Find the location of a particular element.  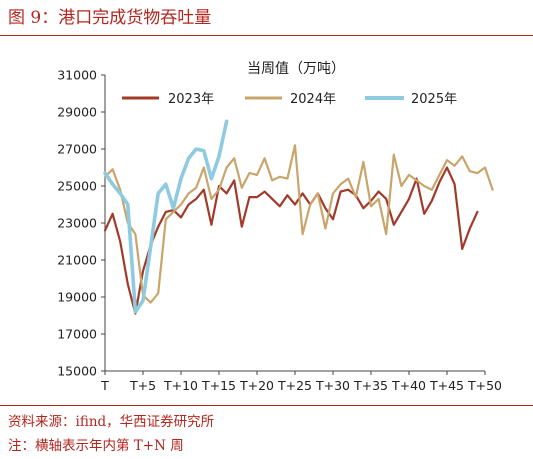

legend-label-2025: 2025年 is located at coordinates (434, 99).